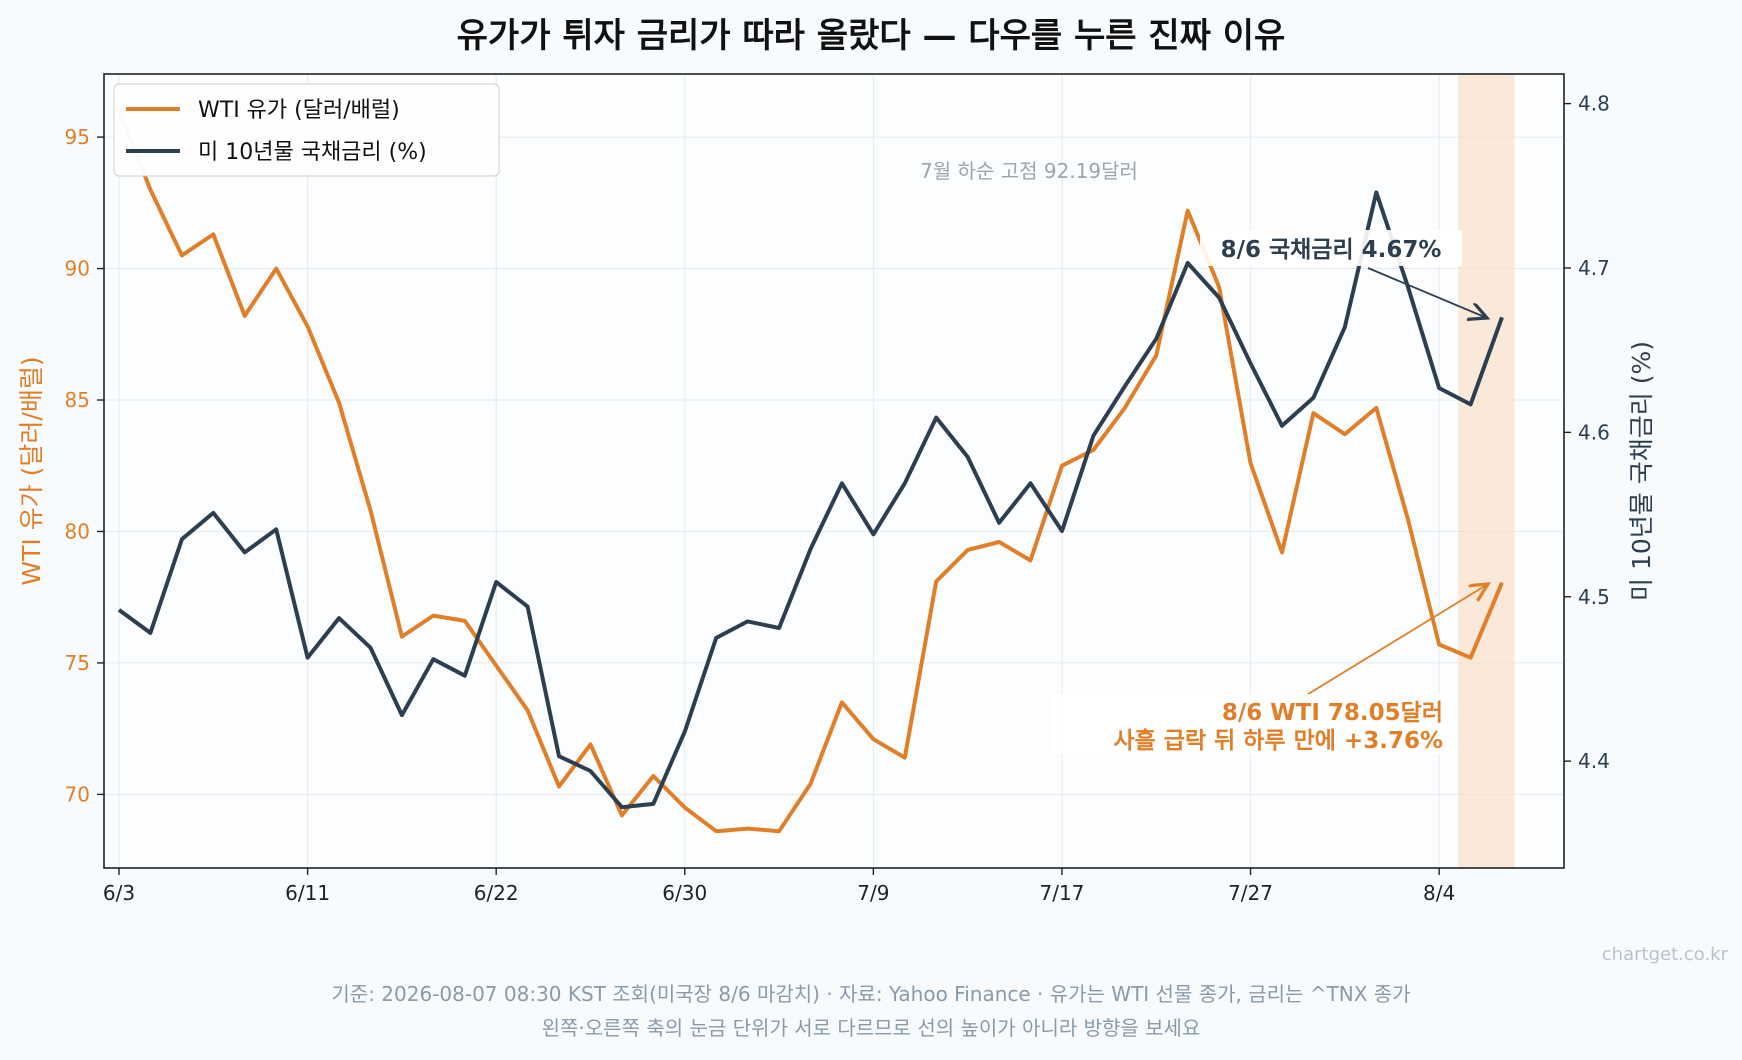 This screenshot has height=1060, width=1742. What do you see at coordinates (77, 663) in the screenshot?
I see `left-tick-label: 75` at bounding box center [77, 663].